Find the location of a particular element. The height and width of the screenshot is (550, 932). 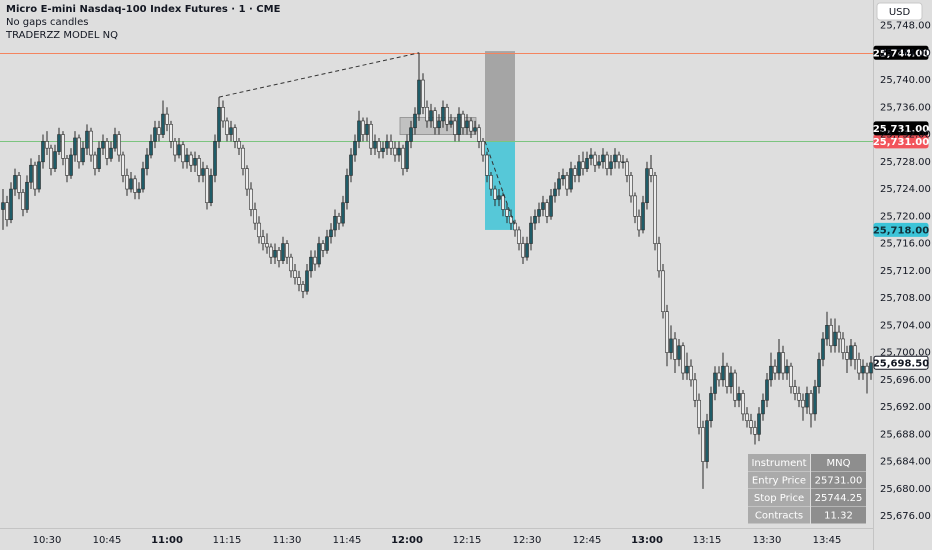

y-tick-label: 25,724.00 is located at coordinates (905, 189).